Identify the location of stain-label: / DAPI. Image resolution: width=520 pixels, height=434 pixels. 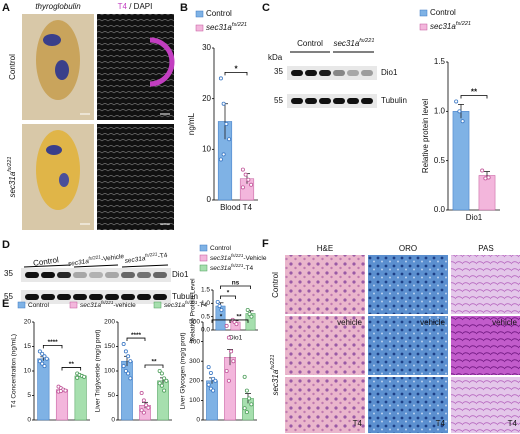
(139, 6).